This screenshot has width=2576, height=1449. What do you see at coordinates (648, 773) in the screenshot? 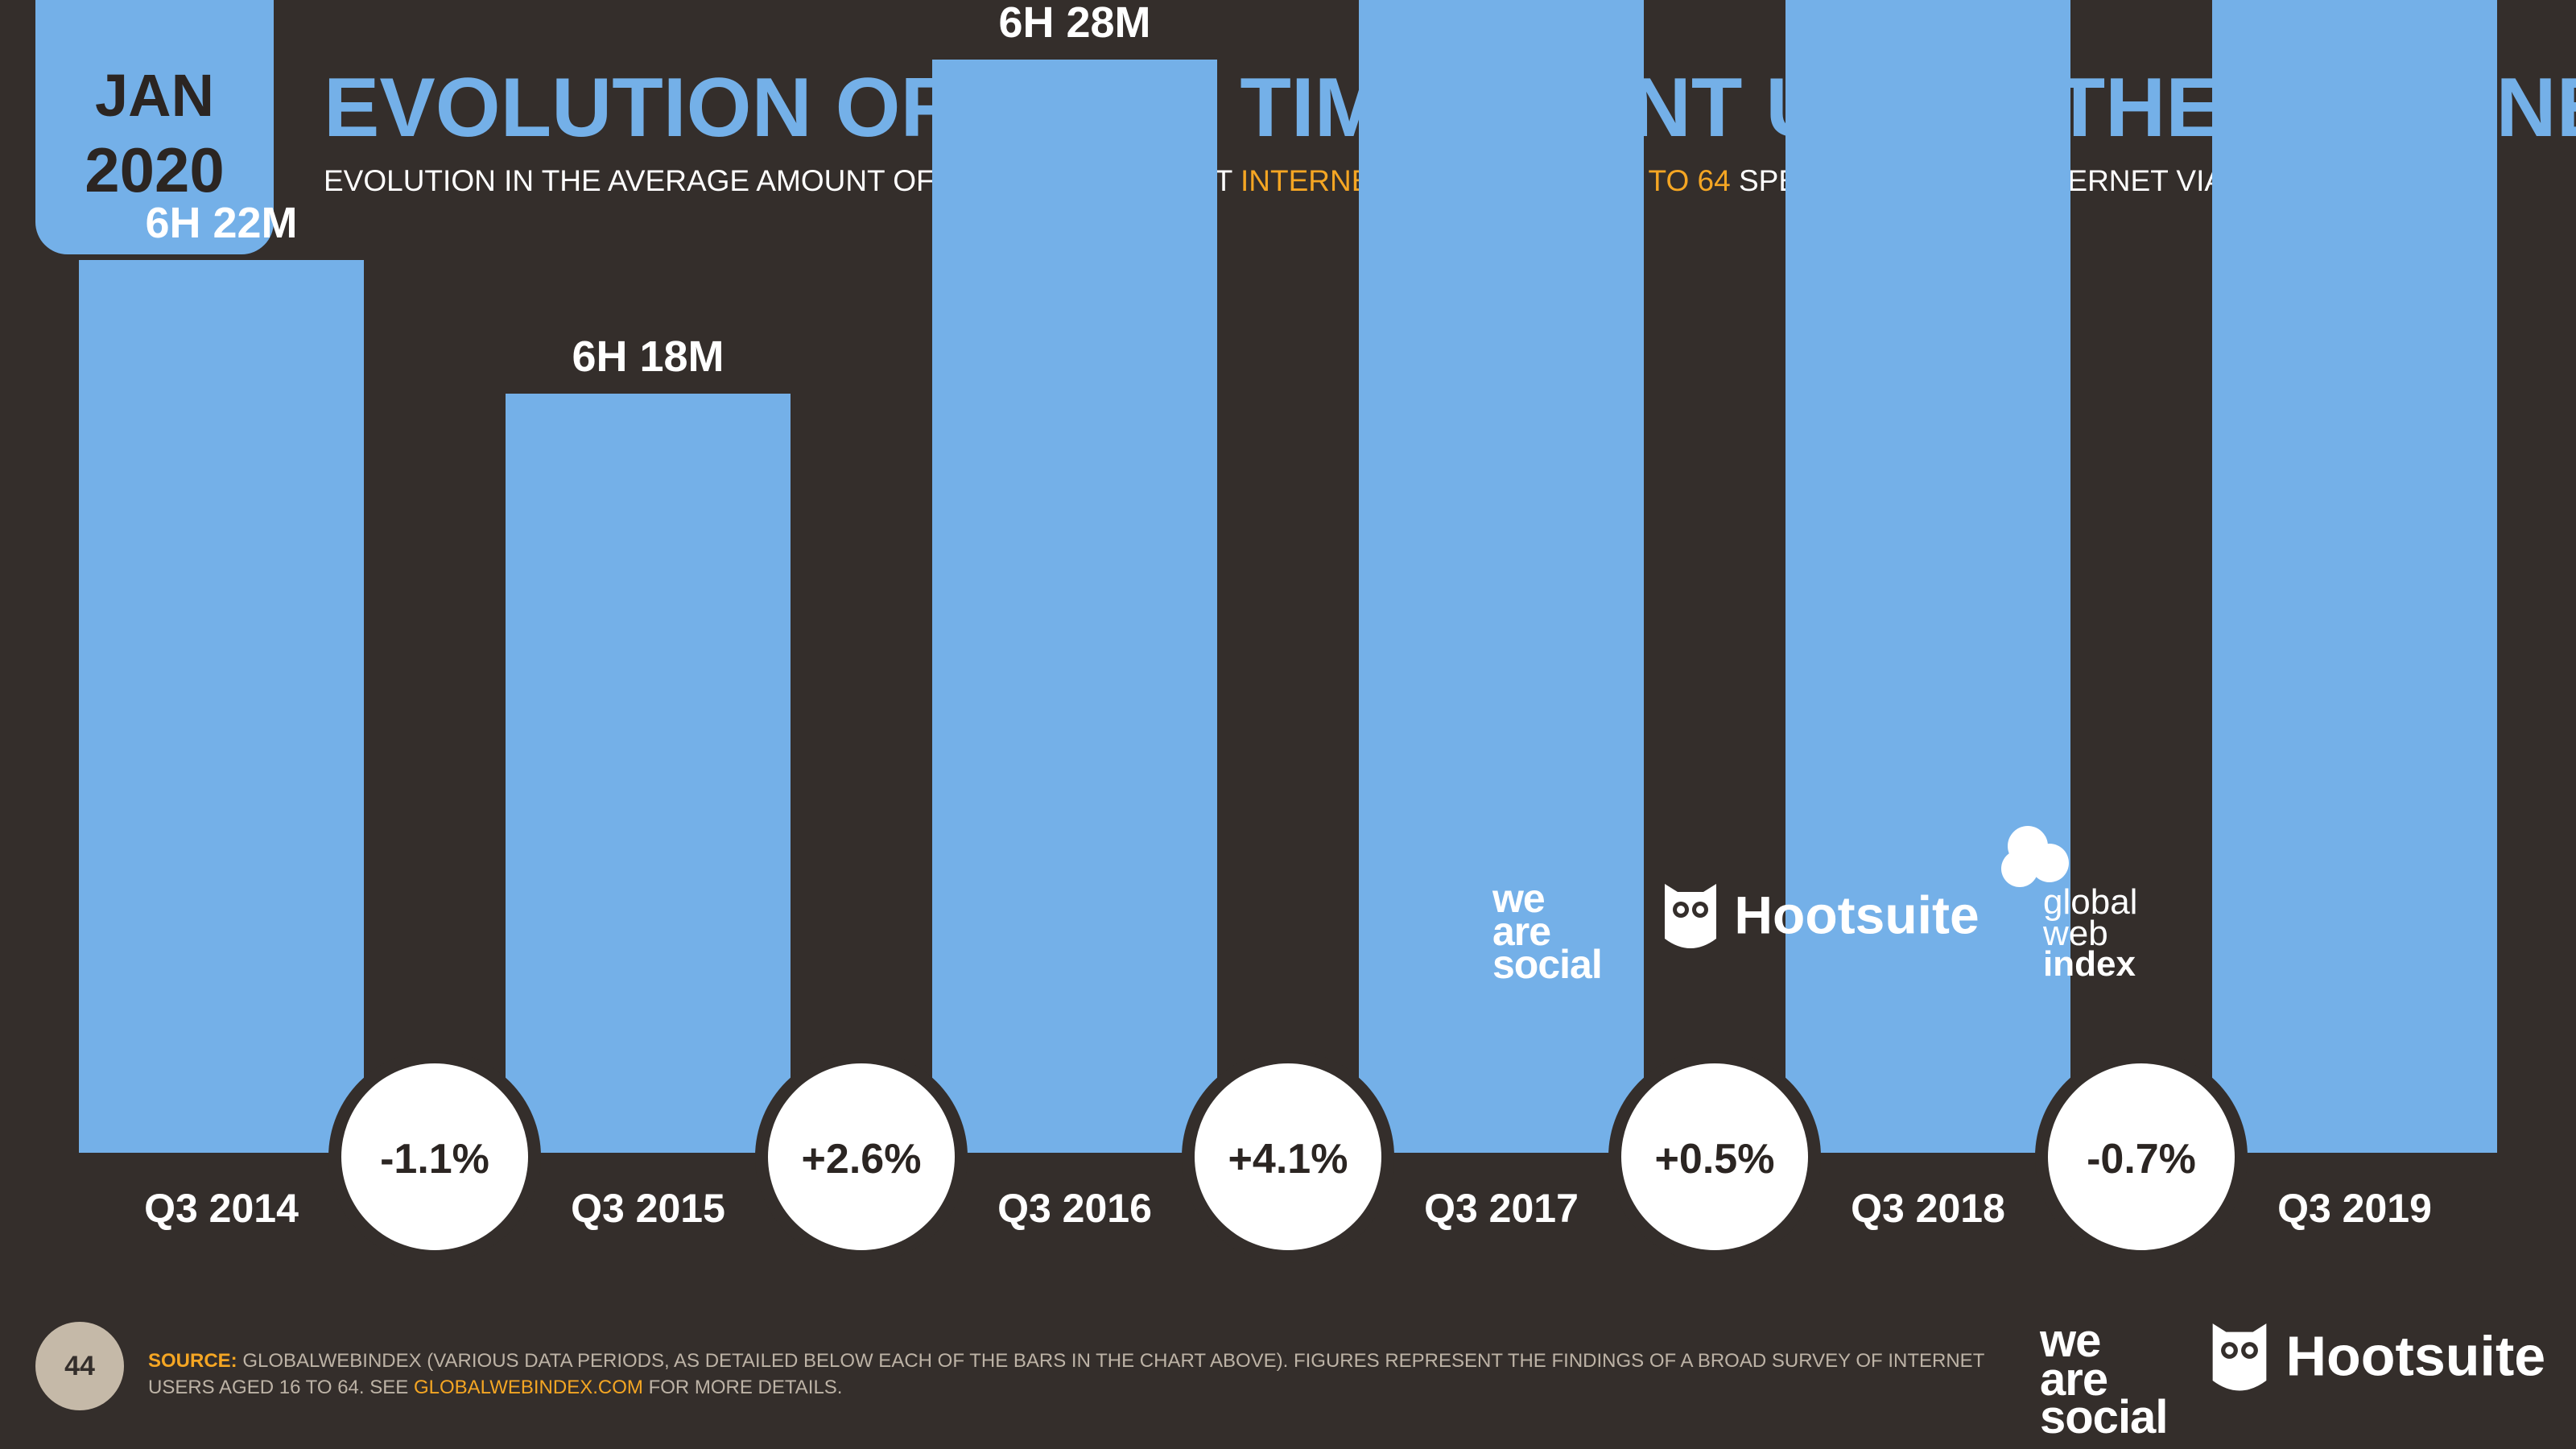
I see `bar-q3-2015` at bounding box center [648, 773].